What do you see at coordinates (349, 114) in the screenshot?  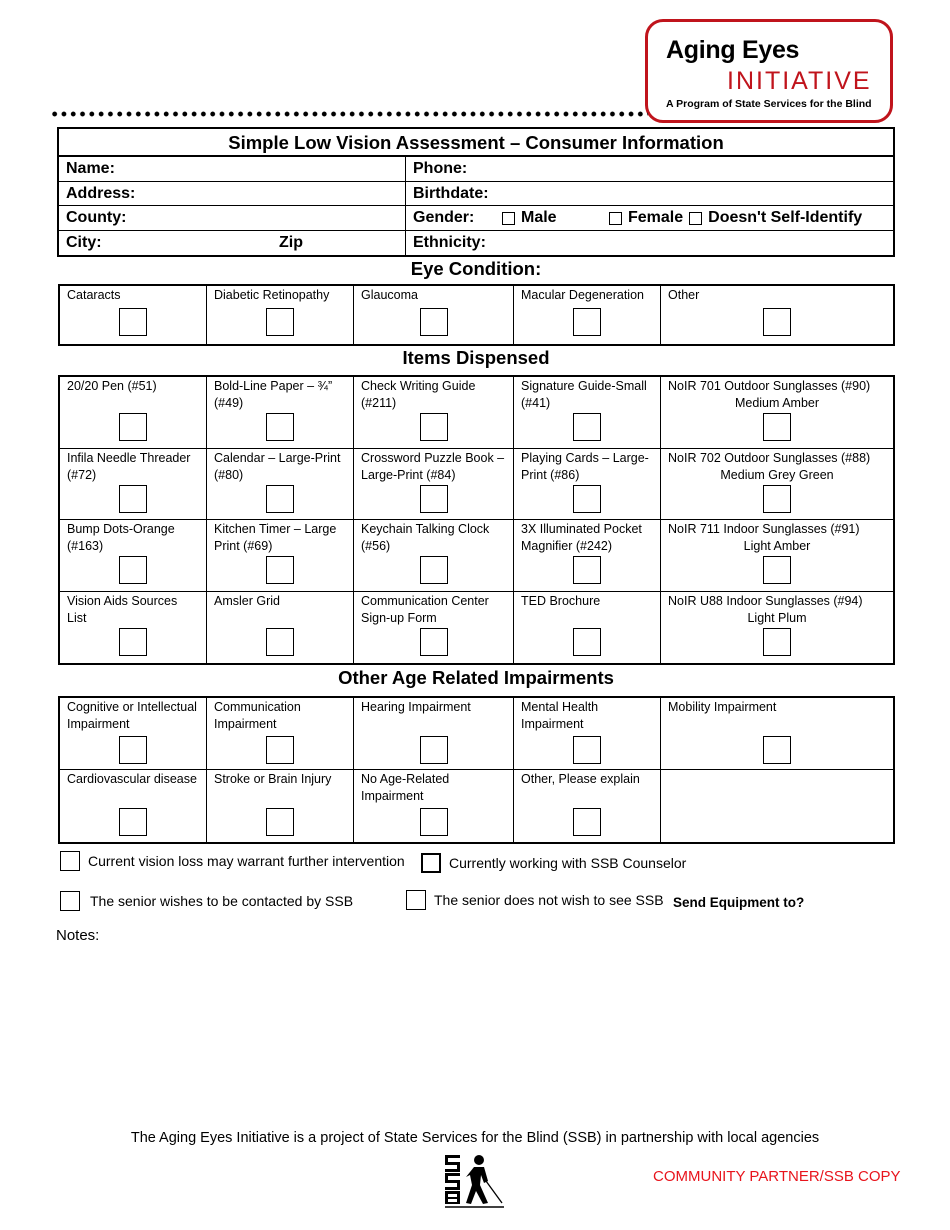 I see `dotted-divider` at bounding box center [349, 114].